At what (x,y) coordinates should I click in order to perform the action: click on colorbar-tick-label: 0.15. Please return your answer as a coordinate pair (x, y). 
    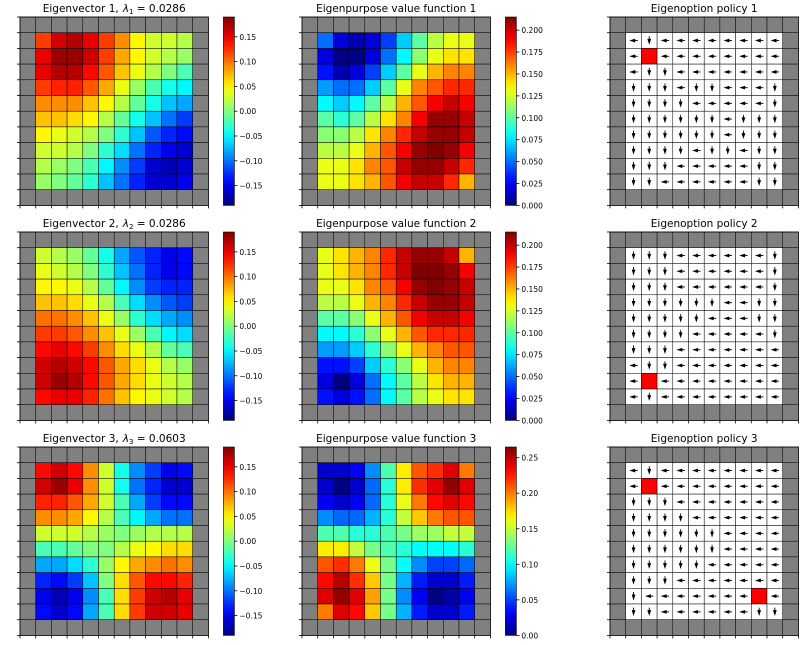
    Looking at the image, I should click on (247, 37).